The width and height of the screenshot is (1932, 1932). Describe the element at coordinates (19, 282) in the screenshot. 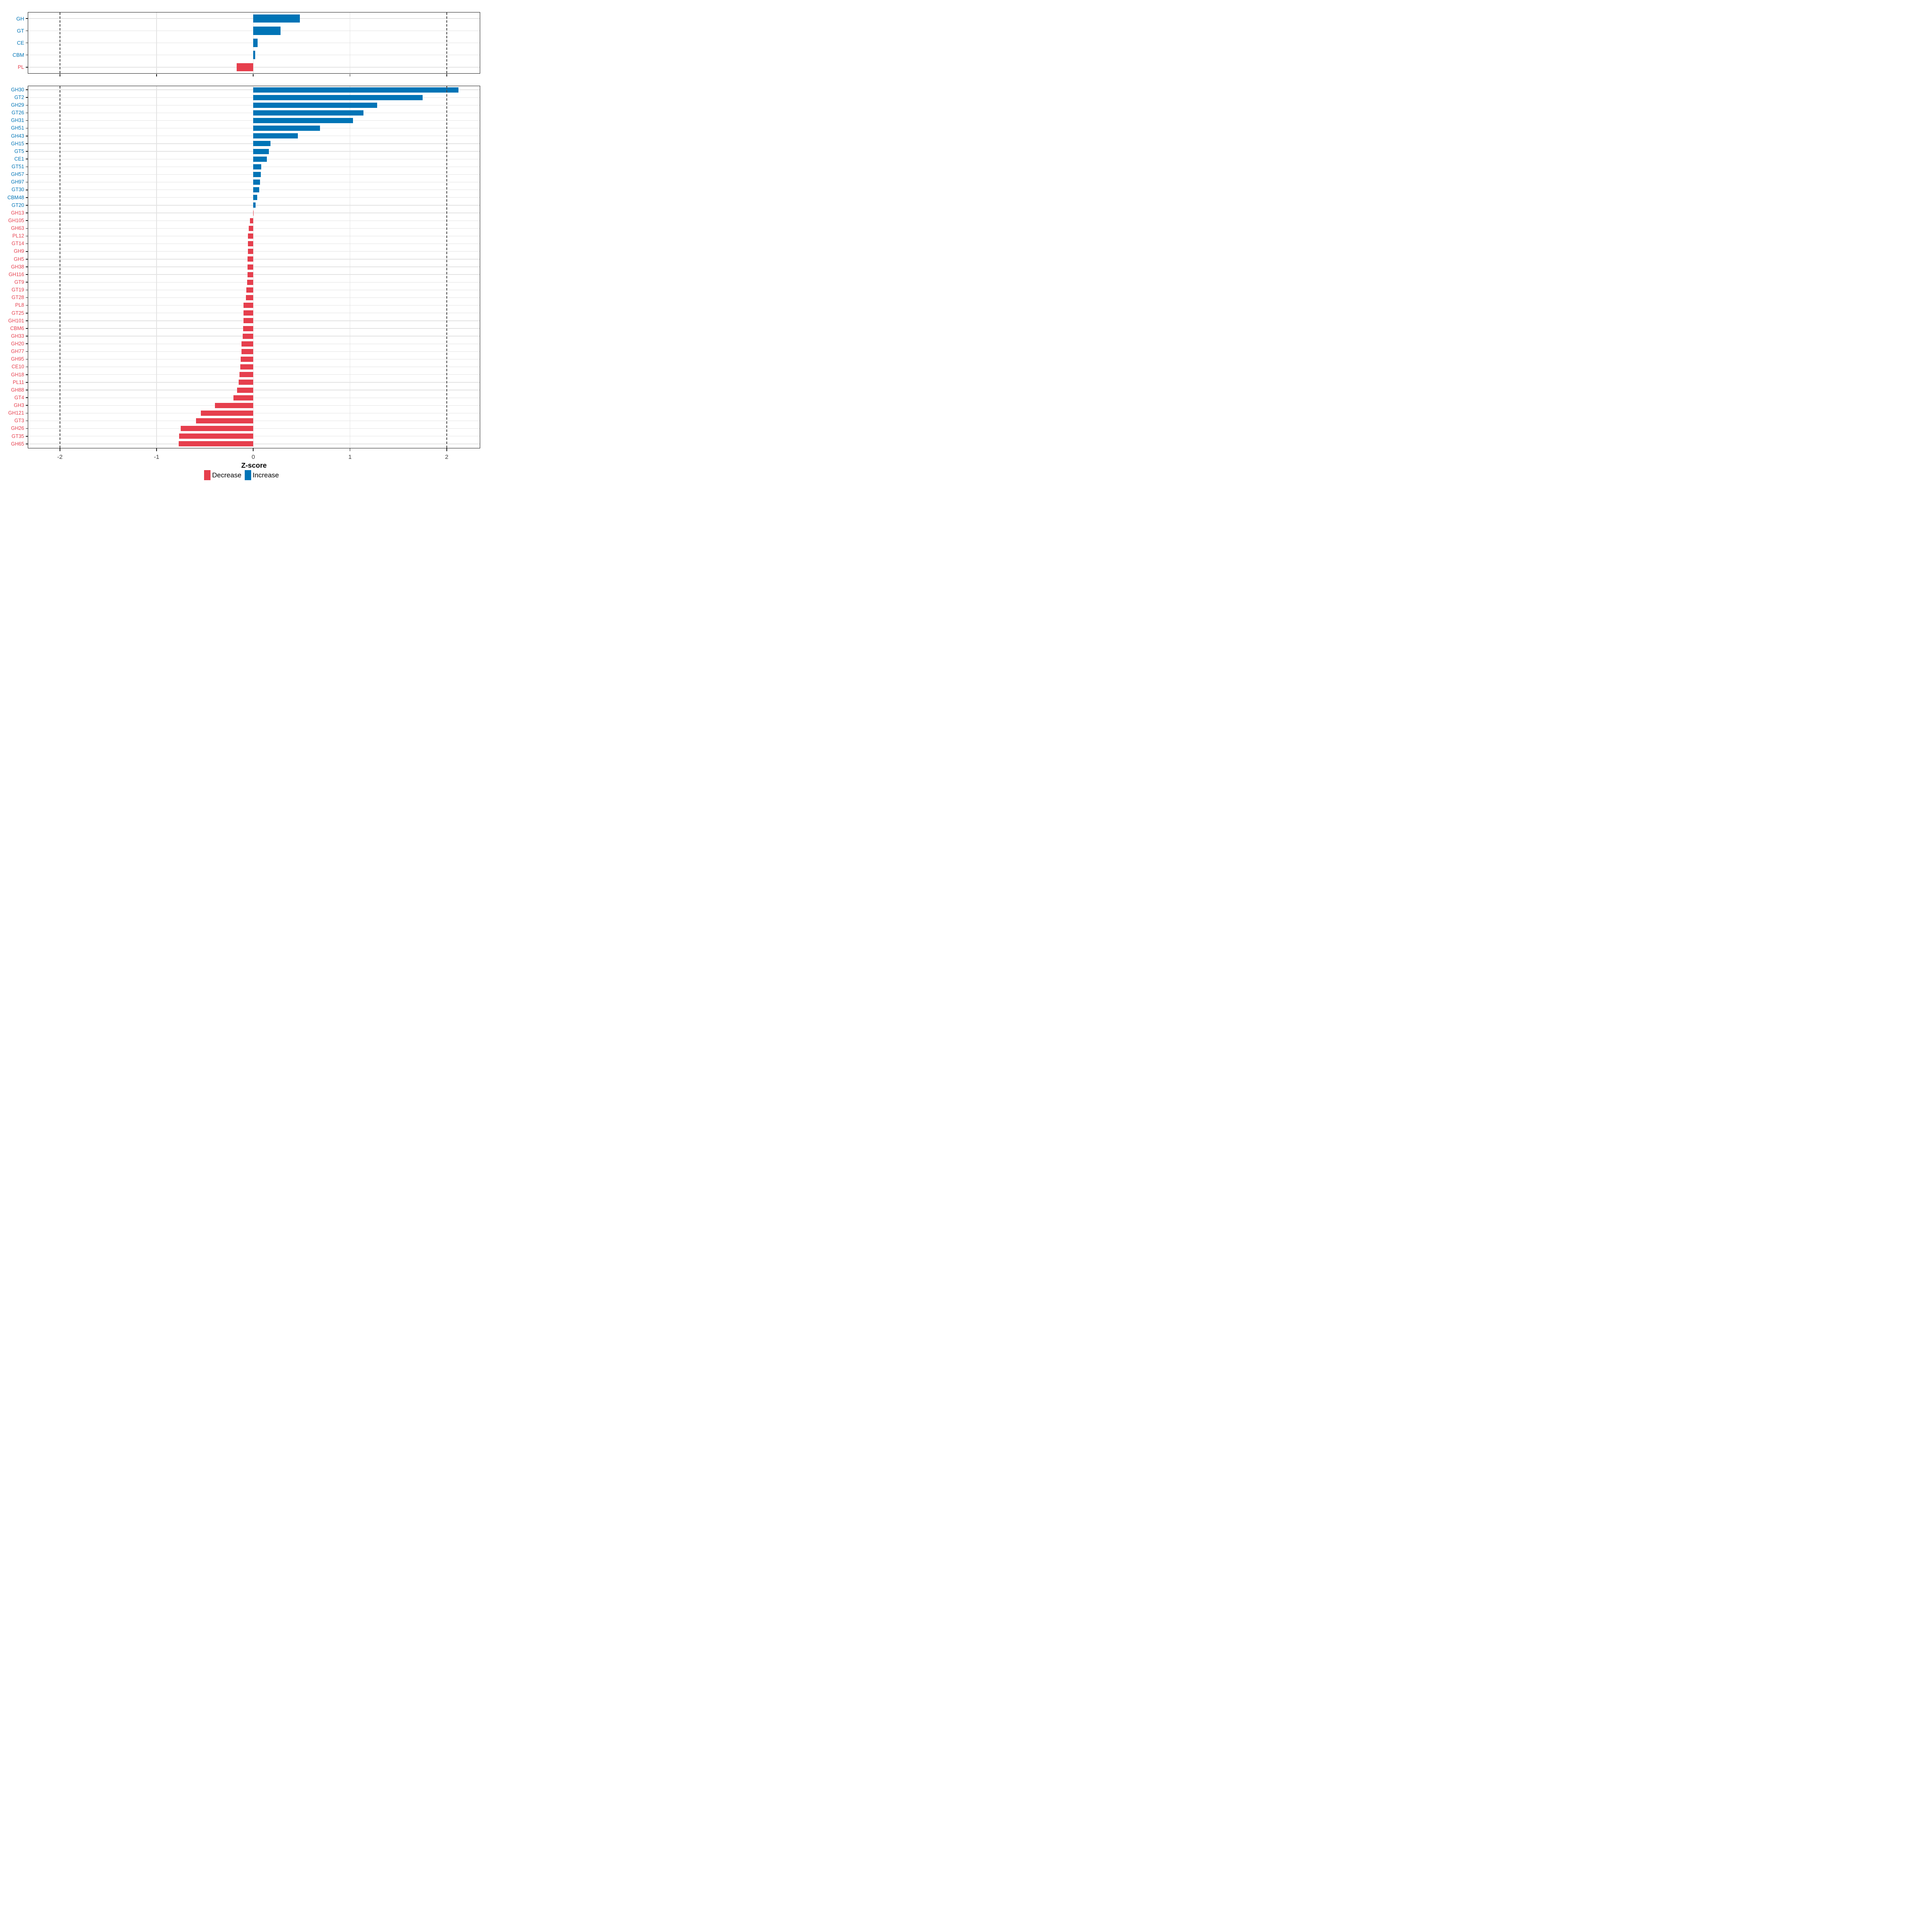

I see `y-axis-label-GT9: GT9` at that location.